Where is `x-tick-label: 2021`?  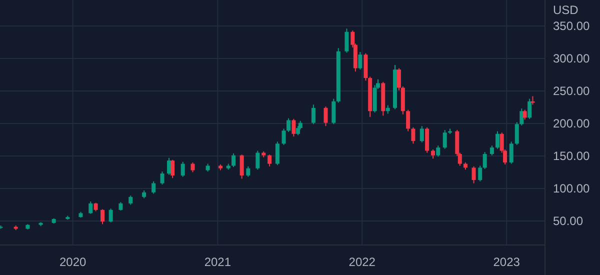
x-tick-label: 2021 is located at coordinates (218, 262).